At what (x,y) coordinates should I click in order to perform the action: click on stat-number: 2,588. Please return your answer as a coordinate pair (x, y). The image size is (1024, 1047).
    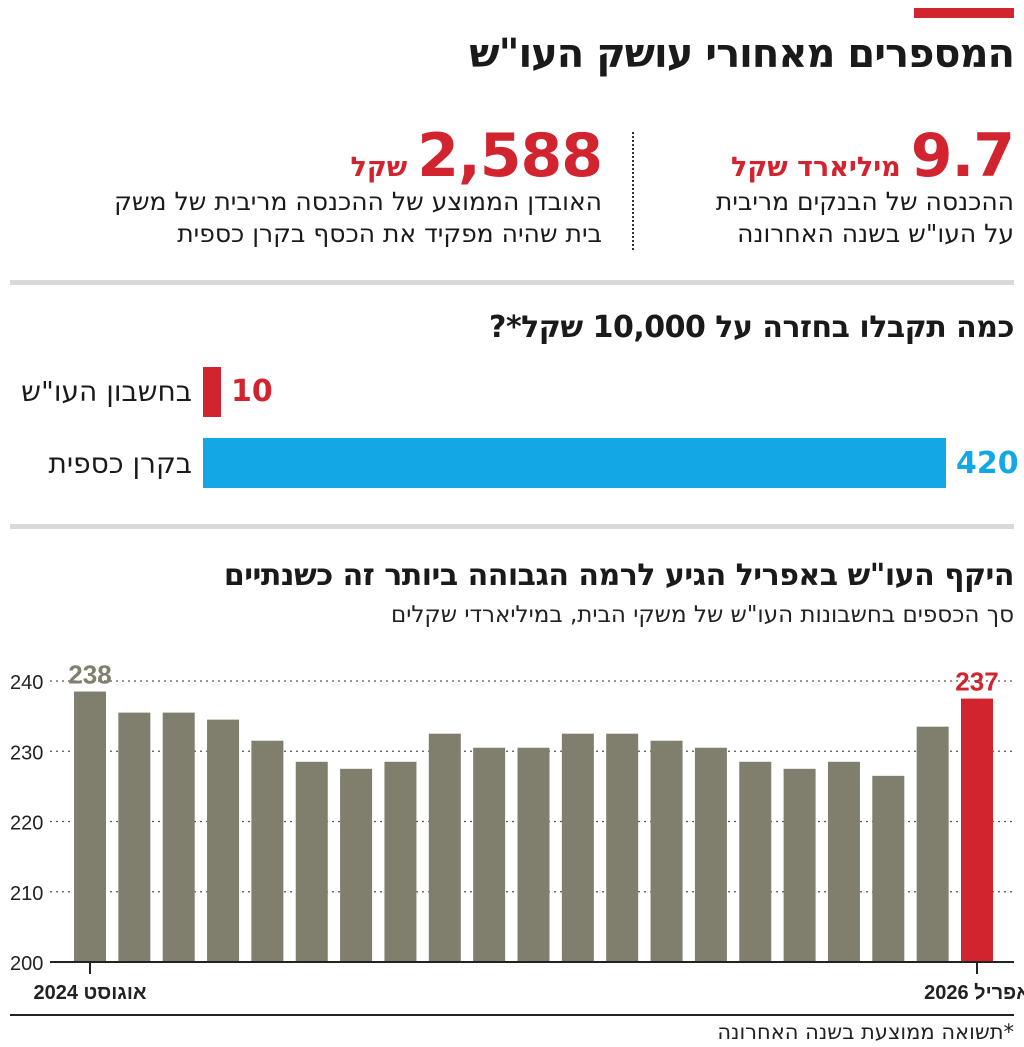
    Looking at the image, I should click on (510, 156).